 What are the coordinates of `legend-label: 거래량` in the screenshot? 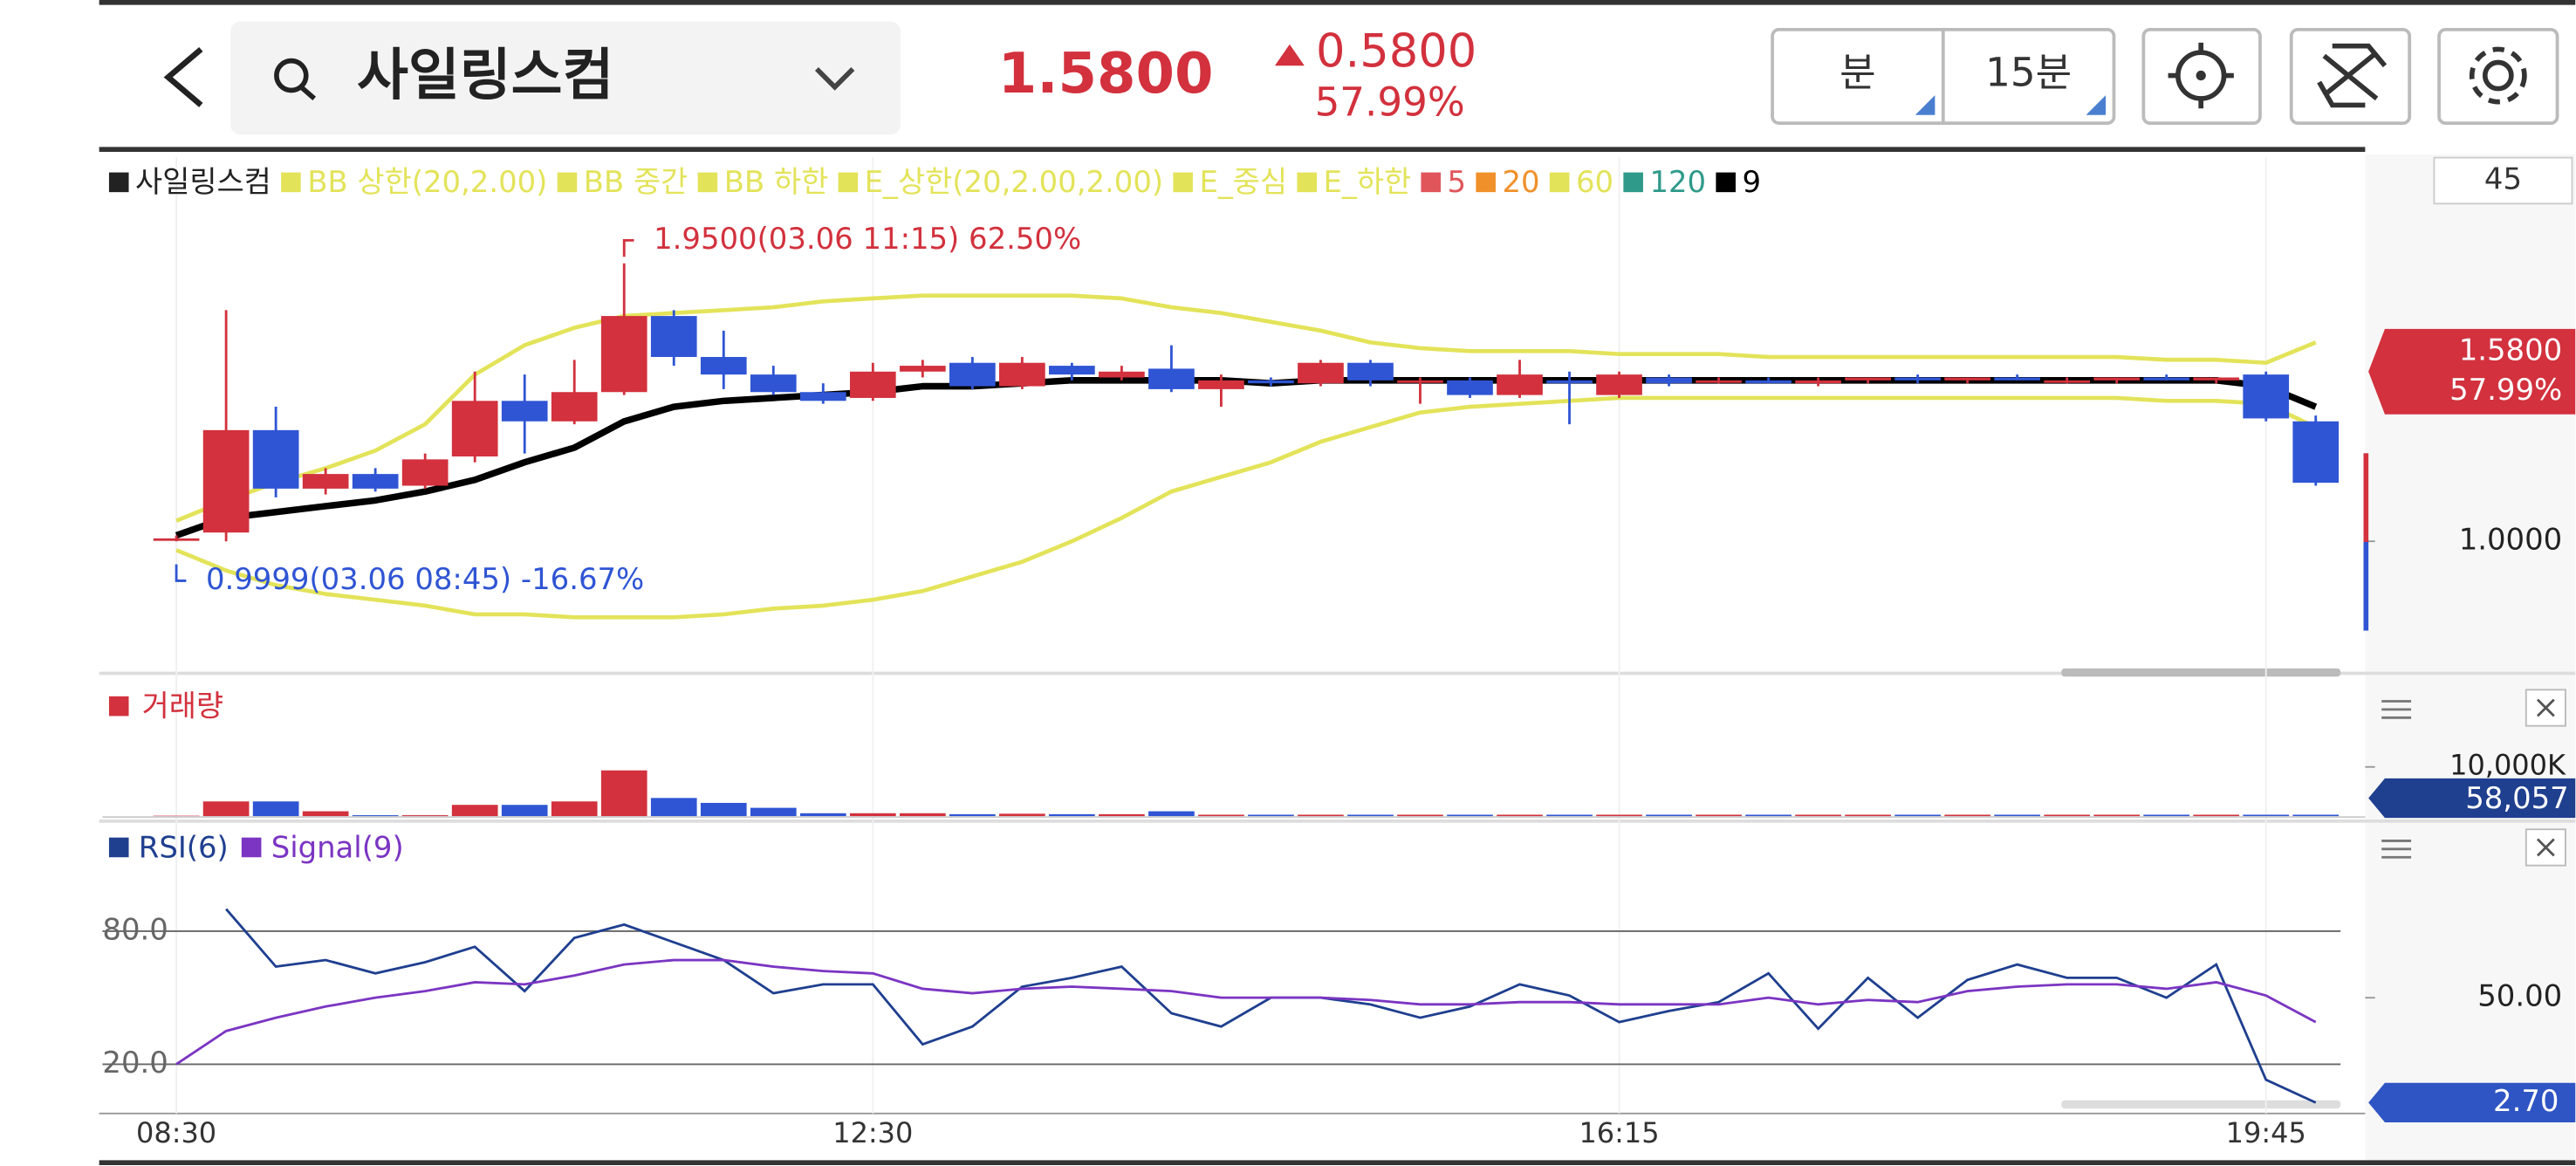 It's located at (183, 706).